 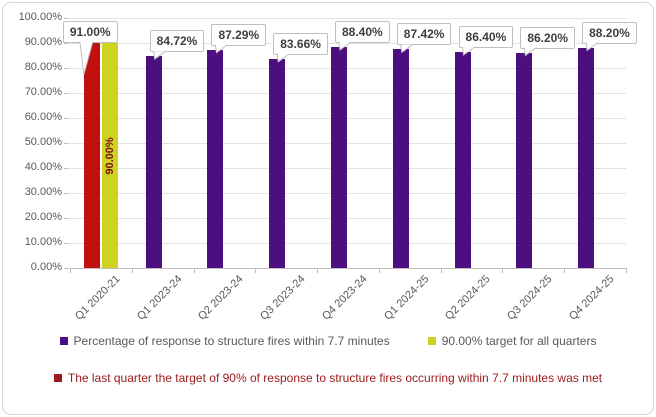 What do you see at coordinates (43, 92) in the screenshot?
I see `y-axis-tick-label: 70.00%` at bounding box center [43, 92].